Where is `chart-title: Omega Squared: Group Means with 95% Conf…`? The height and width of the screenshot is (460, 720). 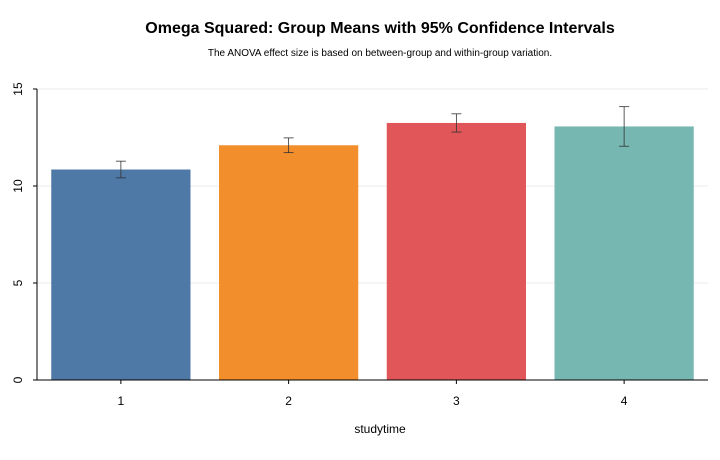
chart-title: Omega Squared: Group Means with 95% Conf… is located at coordinates (380, 28).